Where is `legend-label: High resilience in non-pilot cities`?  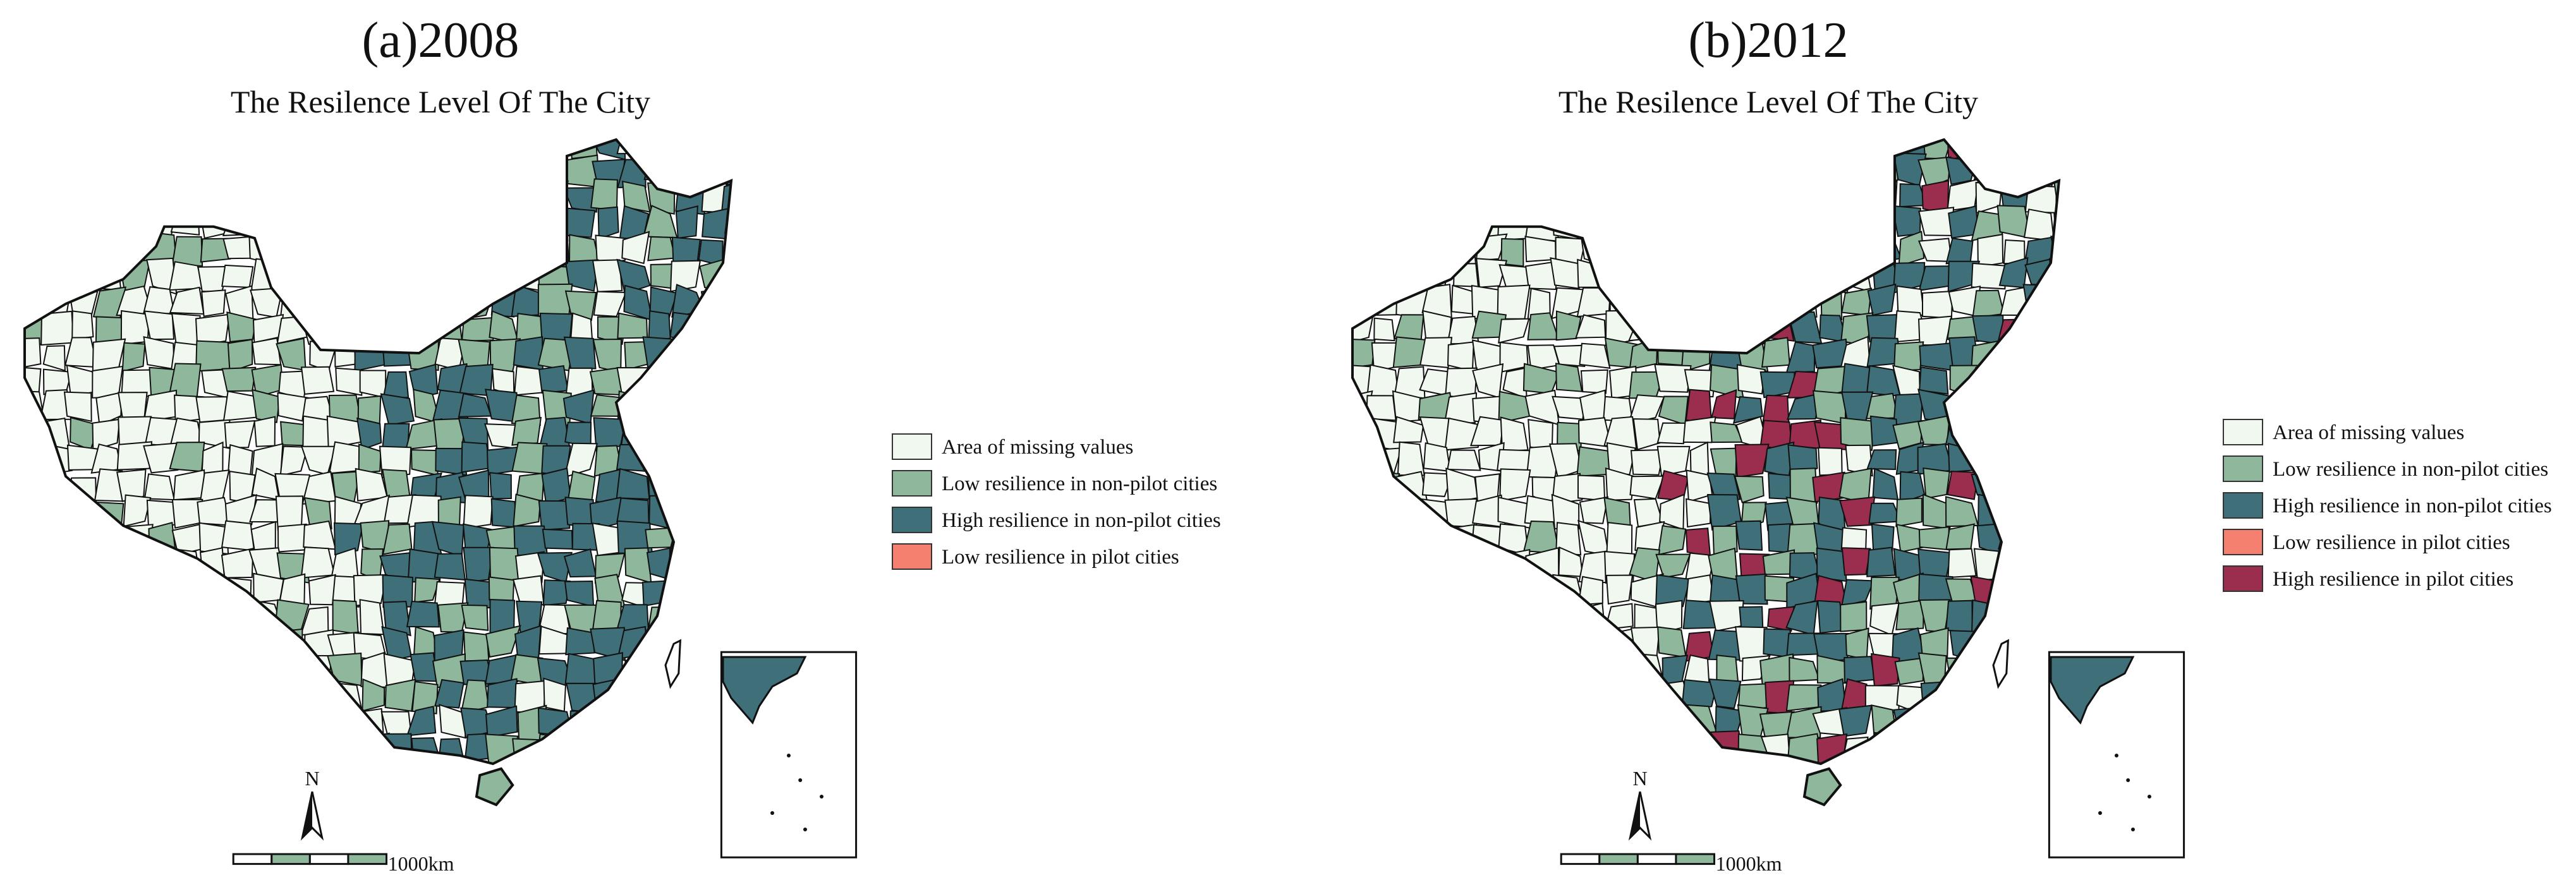
legend-label: High resilience in non-pilot cities is located at coordinates (1081, 520).